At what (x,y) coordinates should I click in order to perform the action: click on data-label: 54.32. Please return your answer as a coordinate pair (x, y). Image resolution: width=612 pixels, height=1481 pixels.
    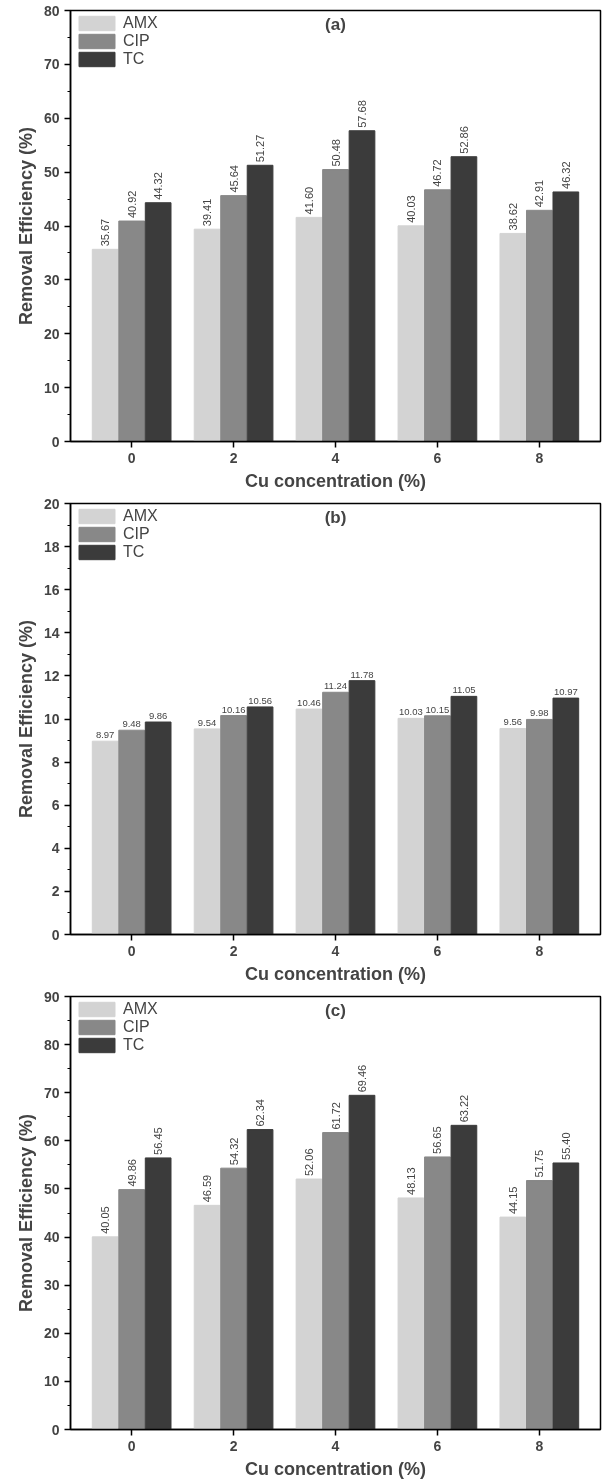
    Looking at the image, I should click on (233, 1151).